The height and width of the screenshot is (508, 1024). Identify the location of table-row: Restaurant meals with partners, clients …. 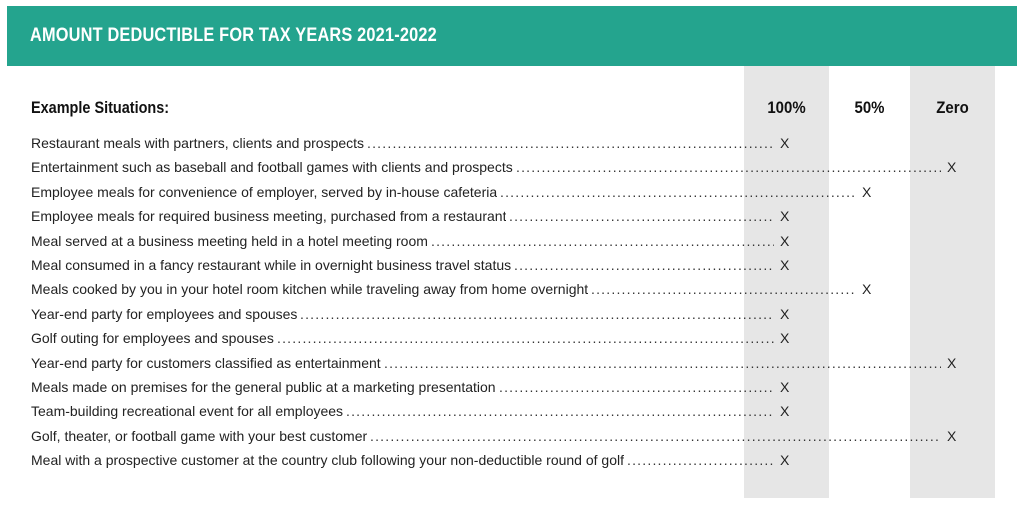
(521, 145).